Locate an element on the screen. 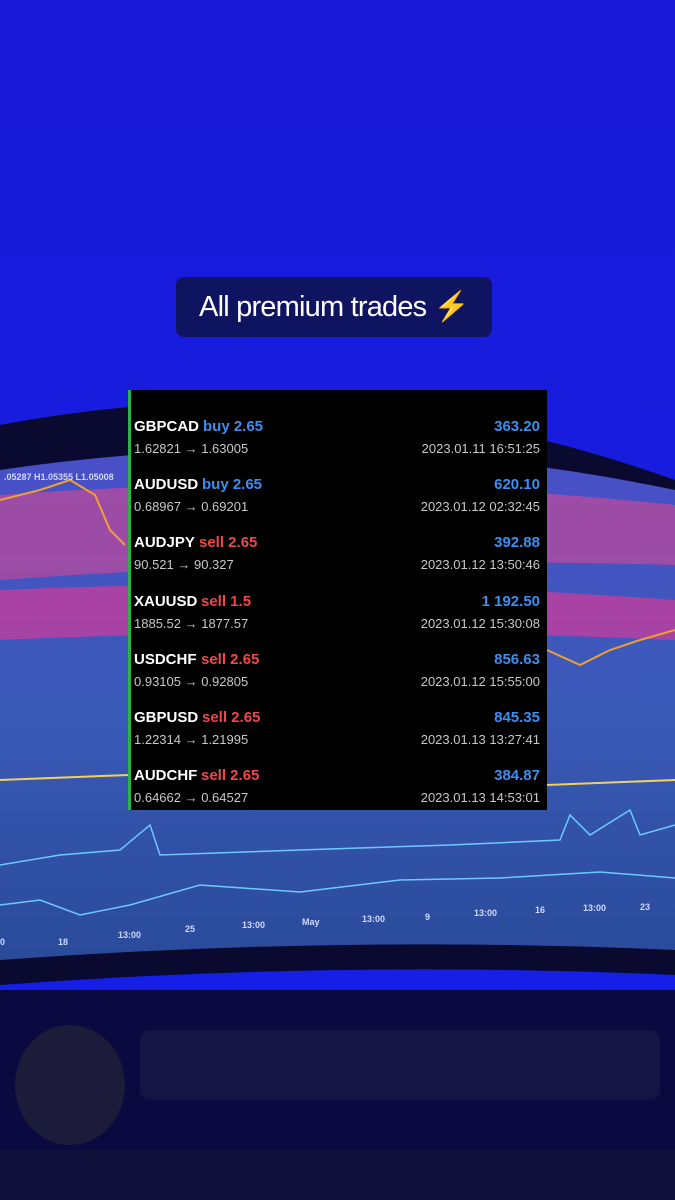  monitor-axis-label: 25 is located at coordinates (190, 929).